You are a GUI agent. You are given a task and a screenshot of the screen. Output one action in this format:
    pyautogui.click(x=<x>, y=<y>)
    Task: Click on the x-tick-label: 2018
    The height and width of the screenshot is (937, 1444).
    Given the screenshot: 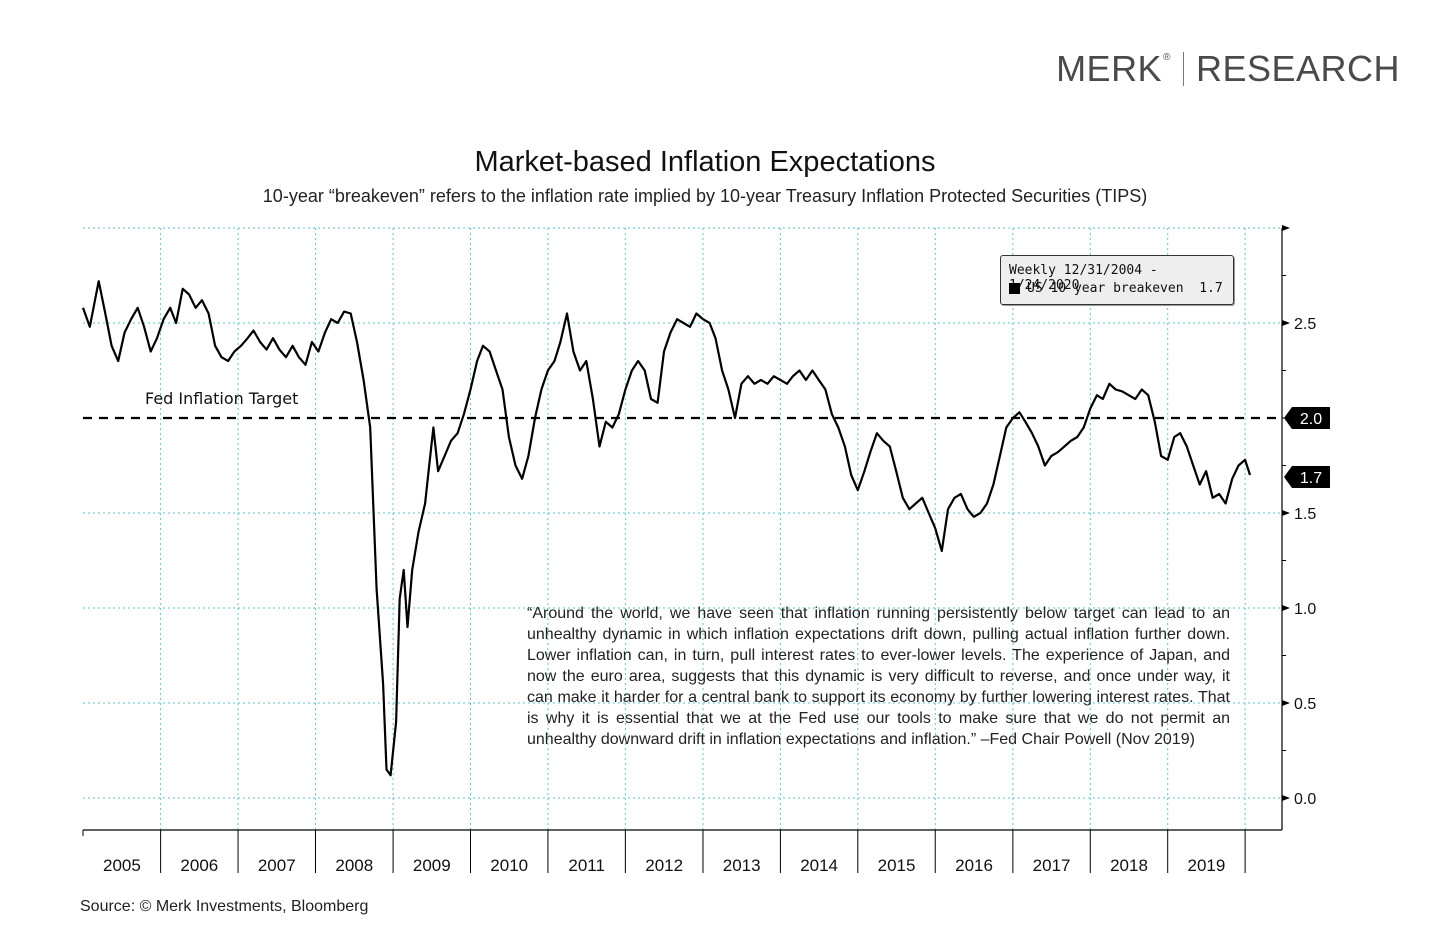 What is the action you would take?
    pyautogui.click(x=1129, y=865)
    